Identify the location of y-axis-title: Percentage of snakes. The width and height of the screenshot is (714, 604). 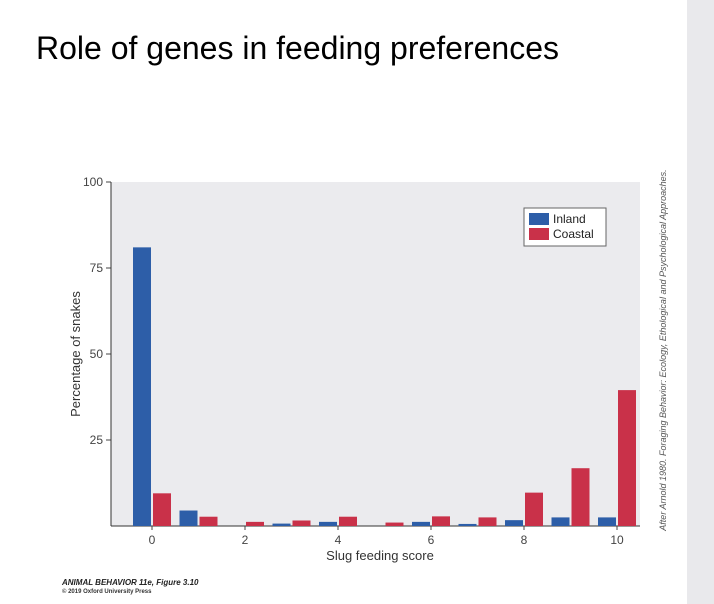
(75, 354).